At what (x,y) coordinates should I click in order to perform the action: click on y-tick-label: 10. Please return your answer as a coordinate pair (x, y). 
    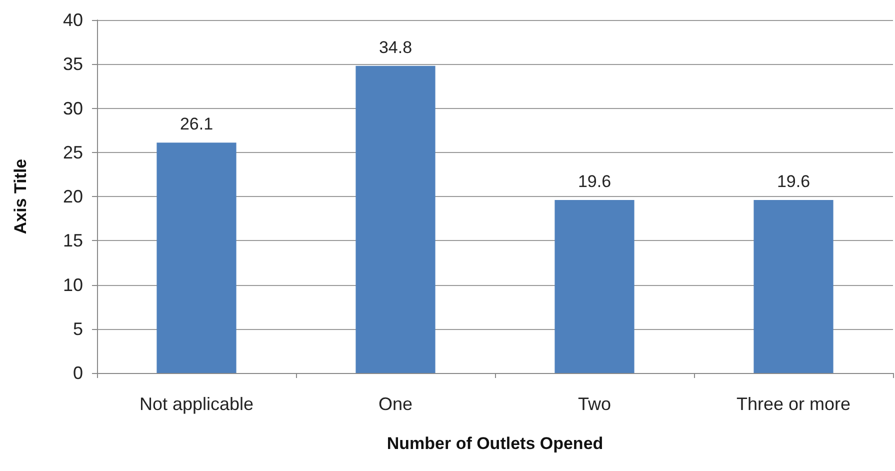
    Looking at the image, I should click on (72, 284).